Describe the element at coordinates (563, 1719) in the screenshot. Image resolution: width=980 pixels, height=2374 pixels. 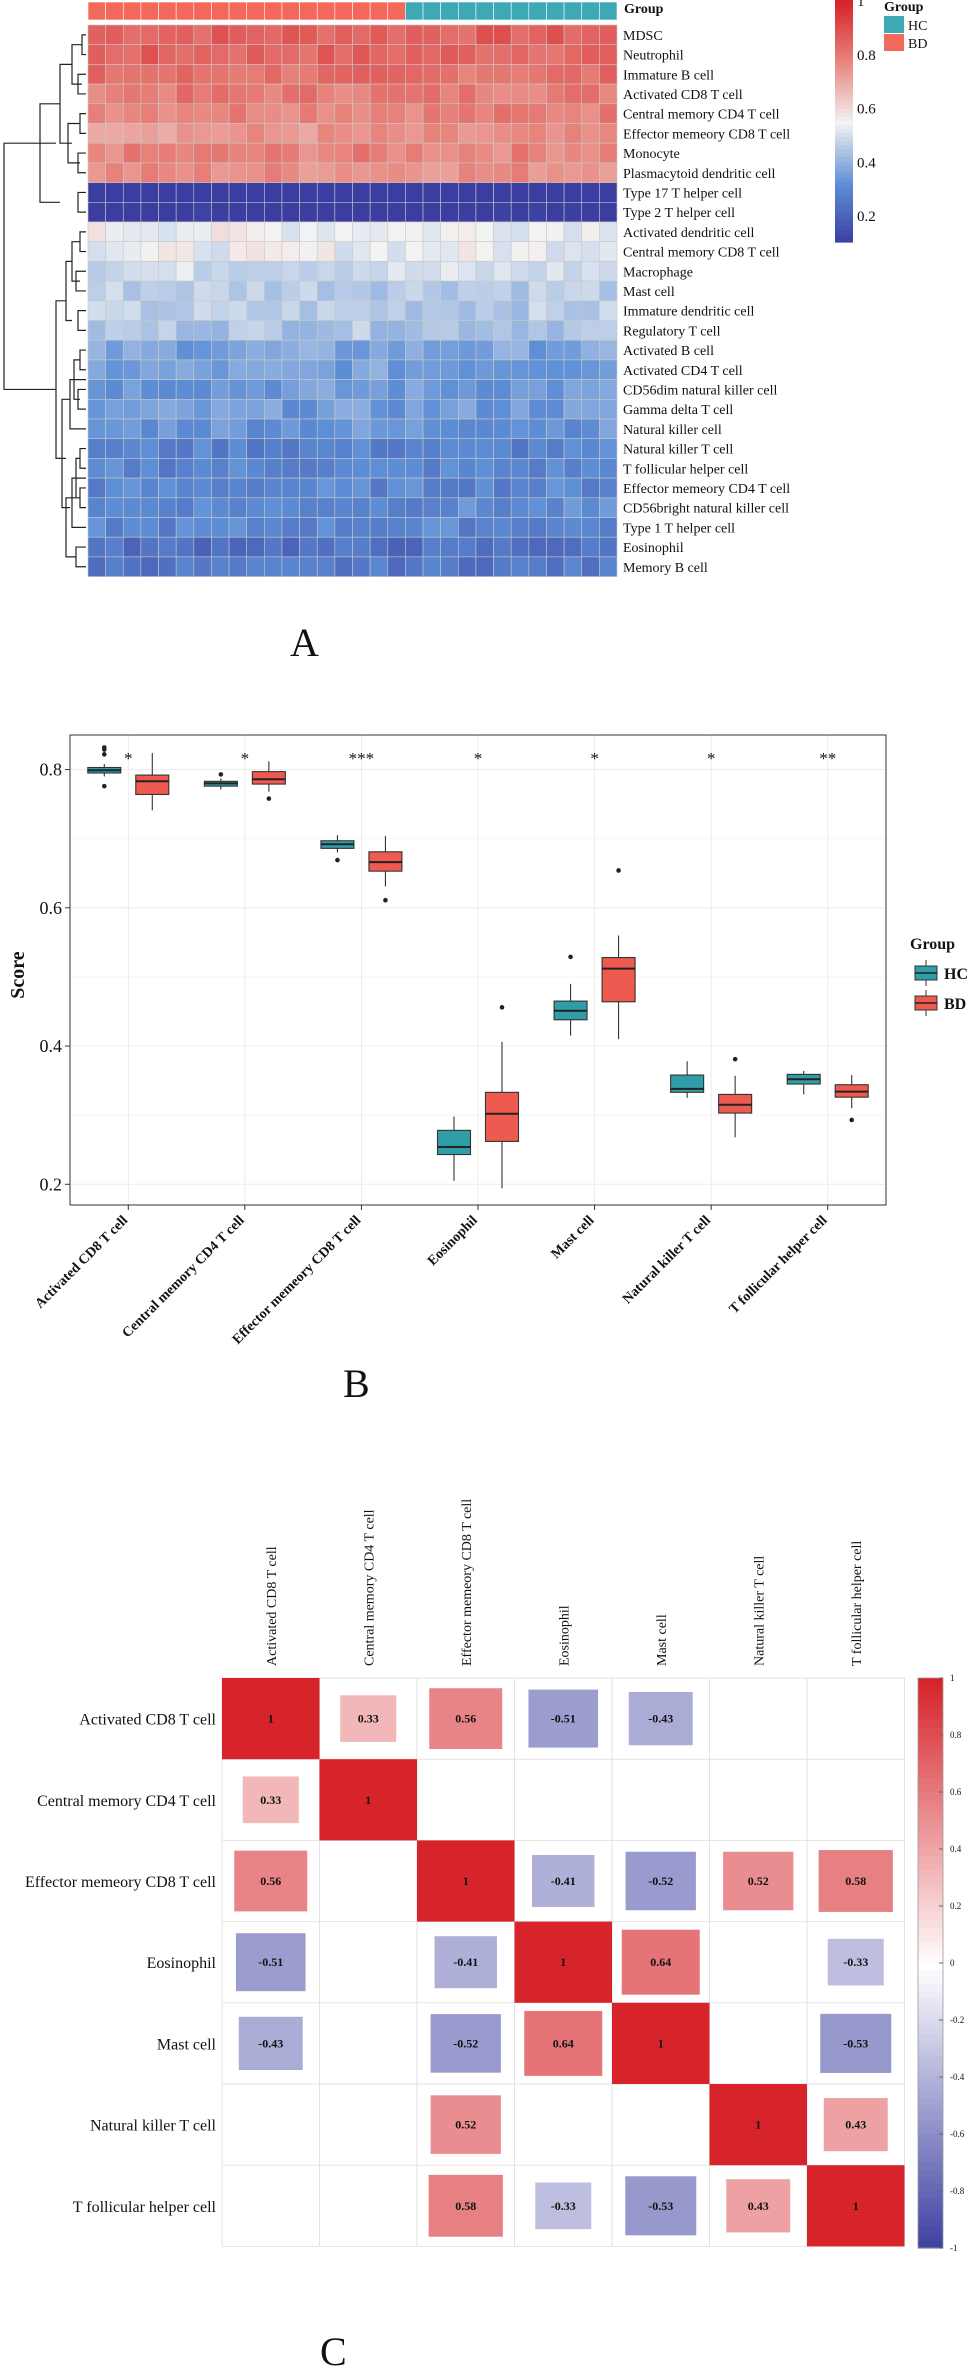
I see `corr-value-label: -0.51` at that location.